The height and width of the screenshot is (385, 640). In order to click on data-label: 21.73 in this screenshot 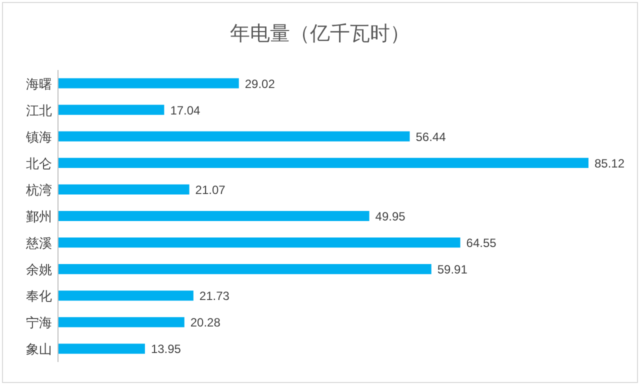, I will do `click(214, 296)`.